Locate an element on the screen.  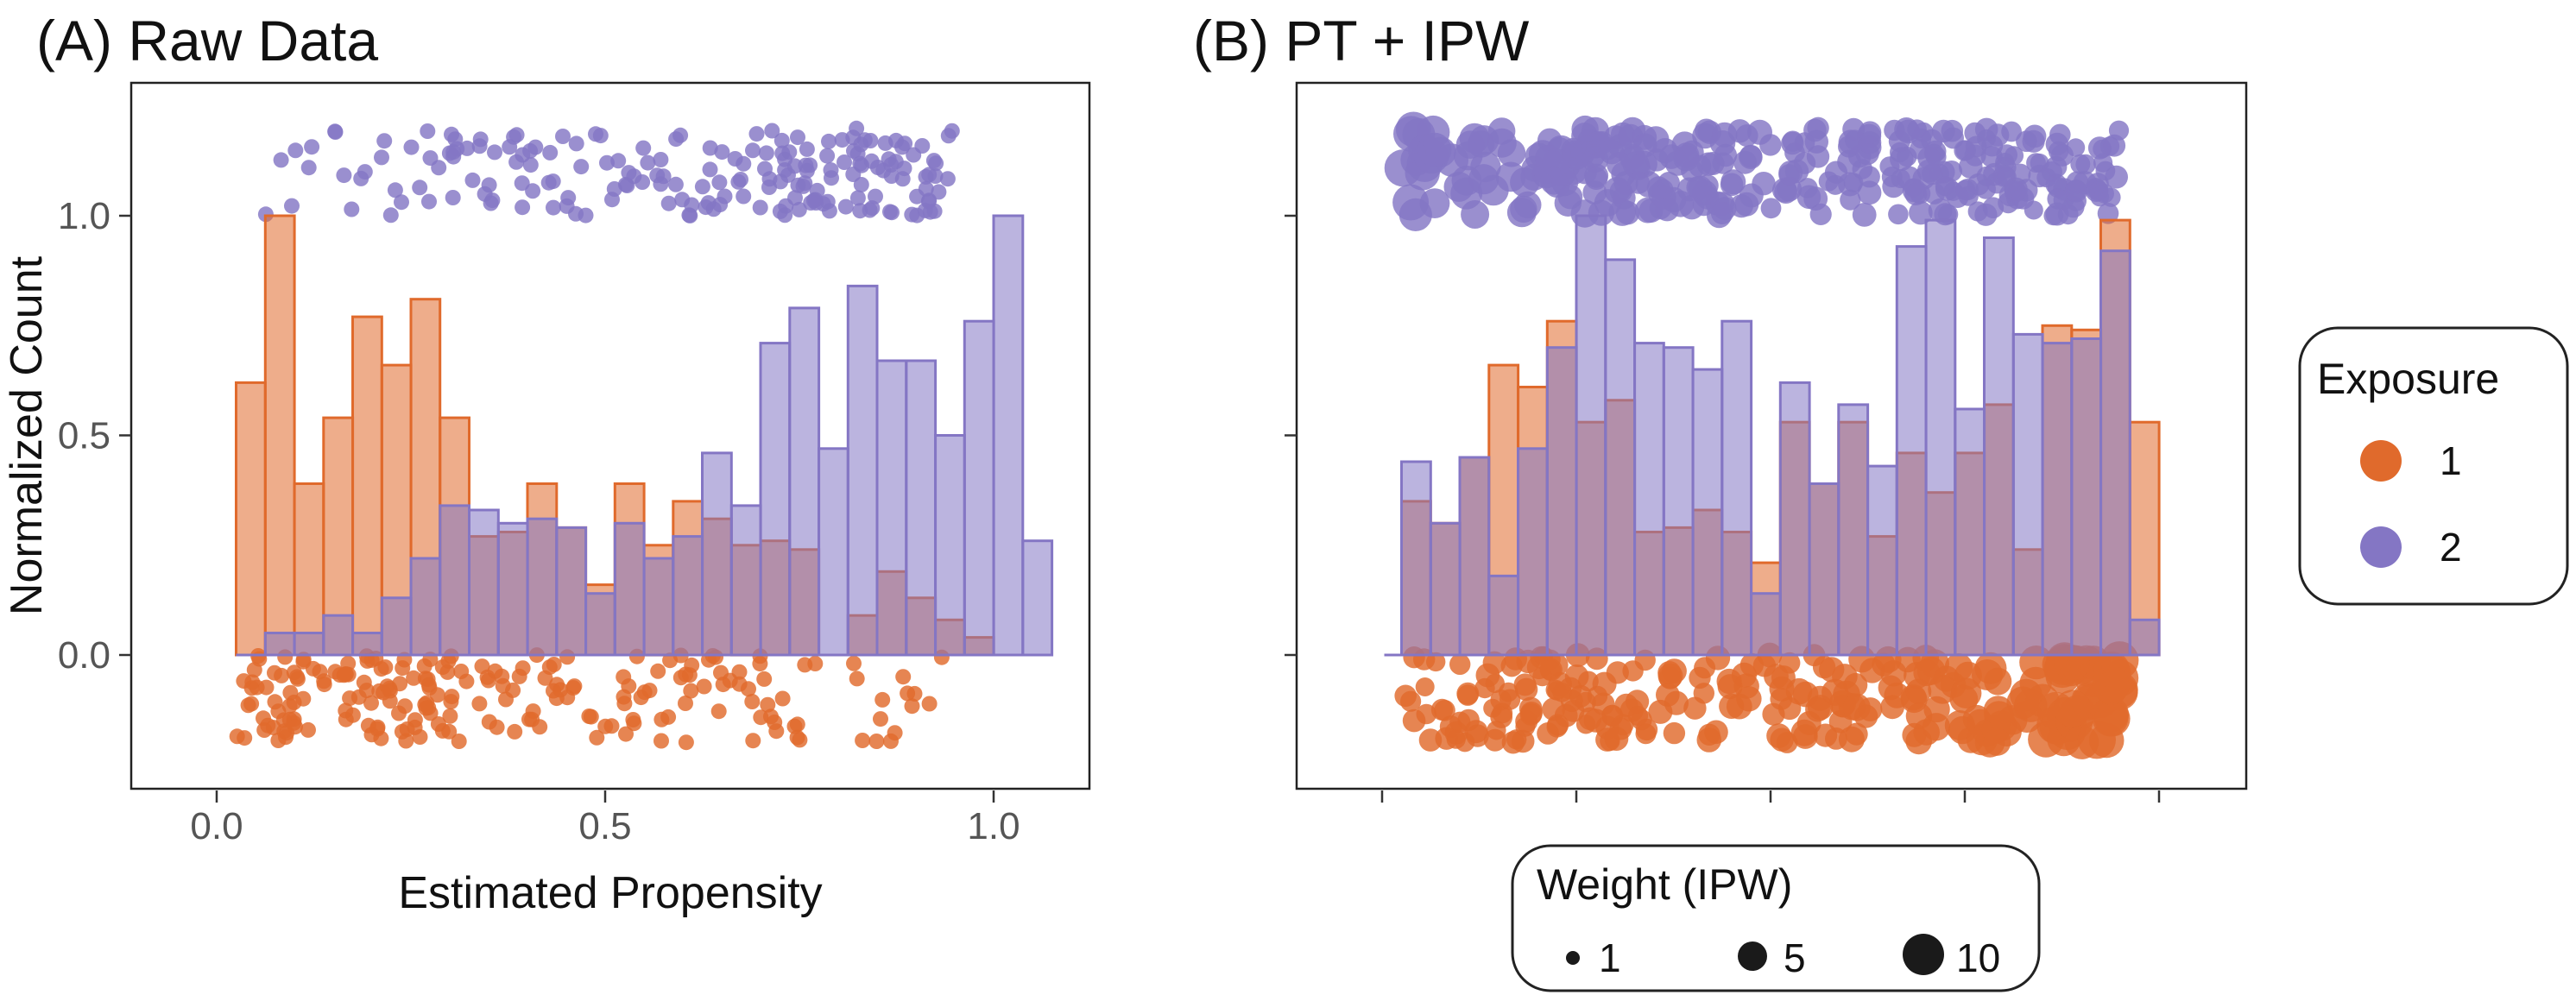
exposure-1-legend-label: 1 is located at coordinates (2451, 460).